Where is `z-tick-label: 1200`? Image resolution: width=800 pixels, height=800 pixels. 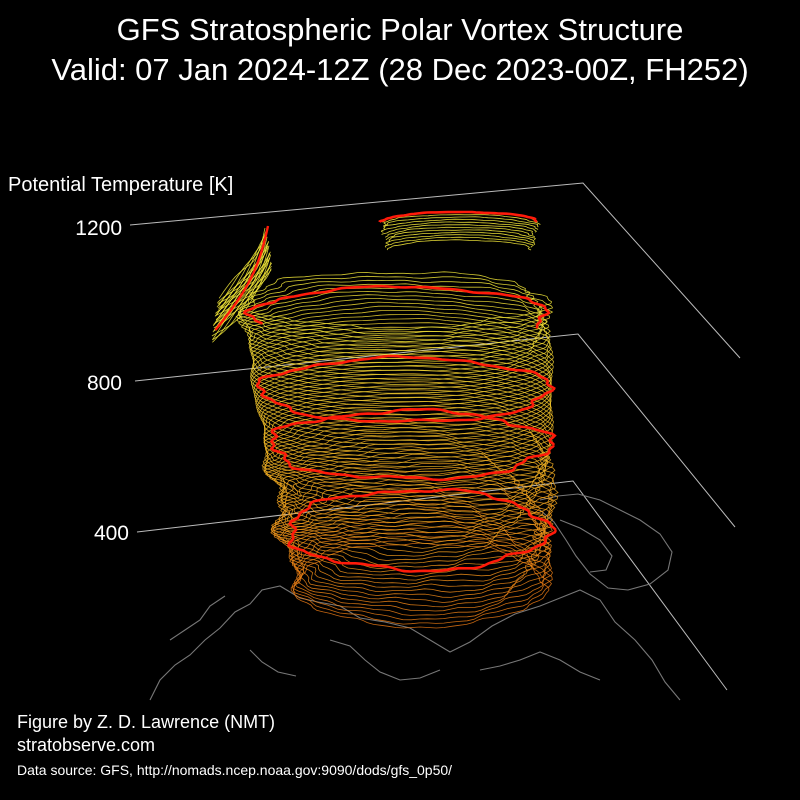
z-tick-label: 1200 is located at coordinates (98, 228).